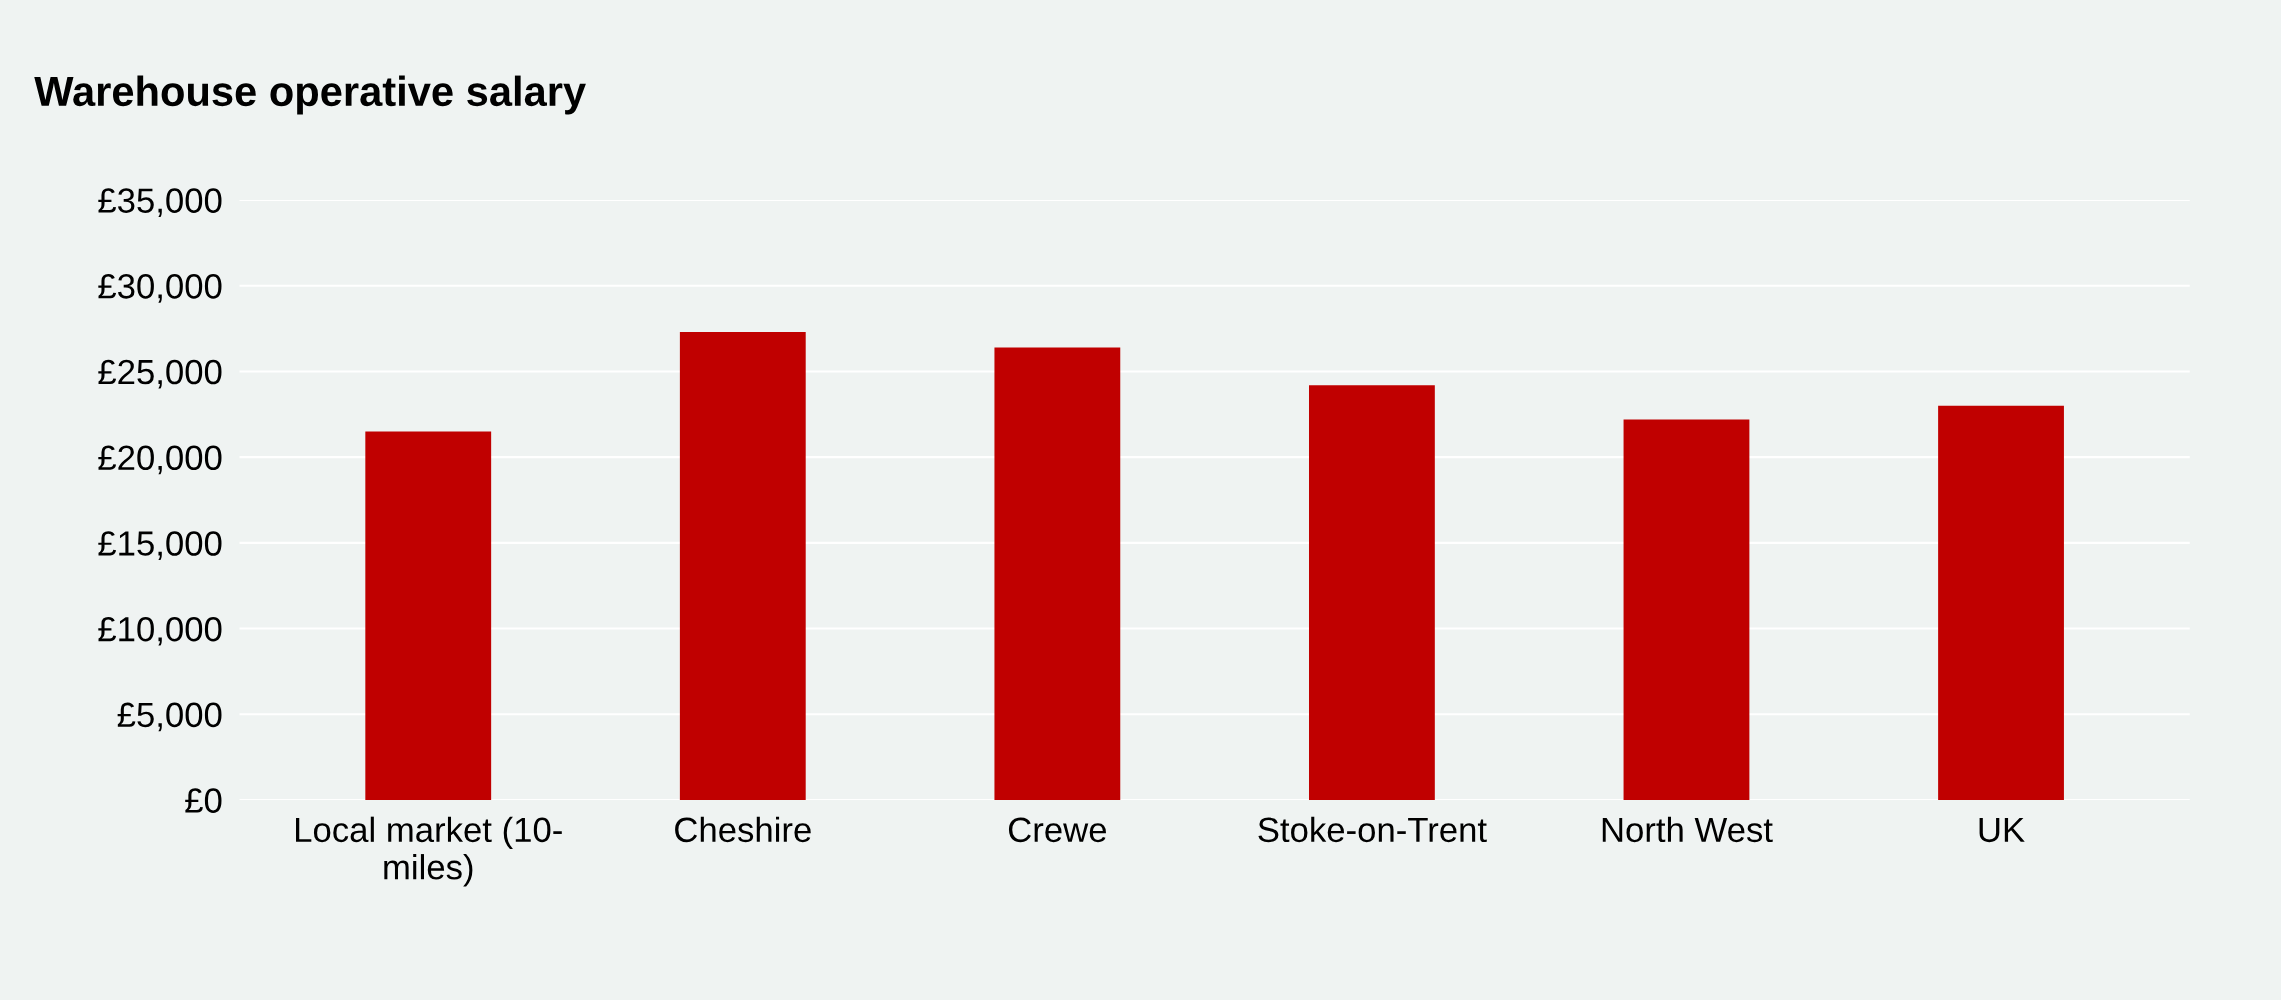  Describe the element at coordinates (1687, 829) in the screenshot. I see `x-tick-label: North West` at that location.